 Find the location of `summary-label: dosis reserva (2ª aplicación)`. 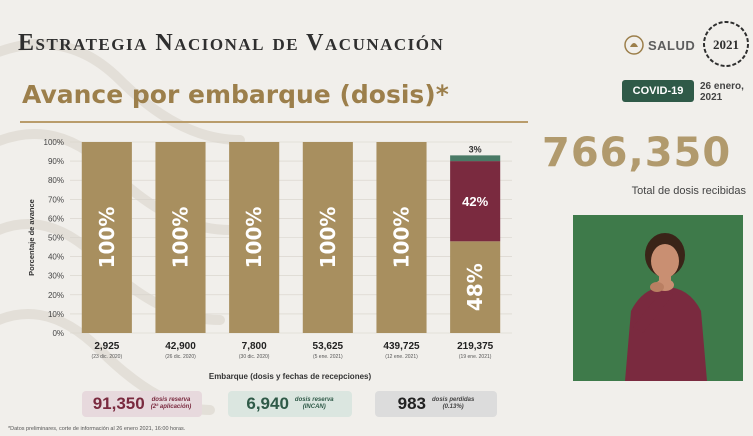

summary-label: dosis reserva (2ª aplicación) is located at coordinates (171, 404).